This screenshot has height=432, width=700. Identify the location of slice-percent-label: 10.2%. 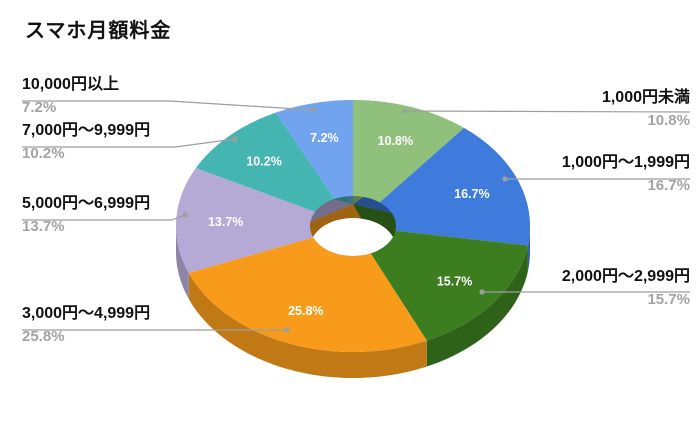
(263, 162).